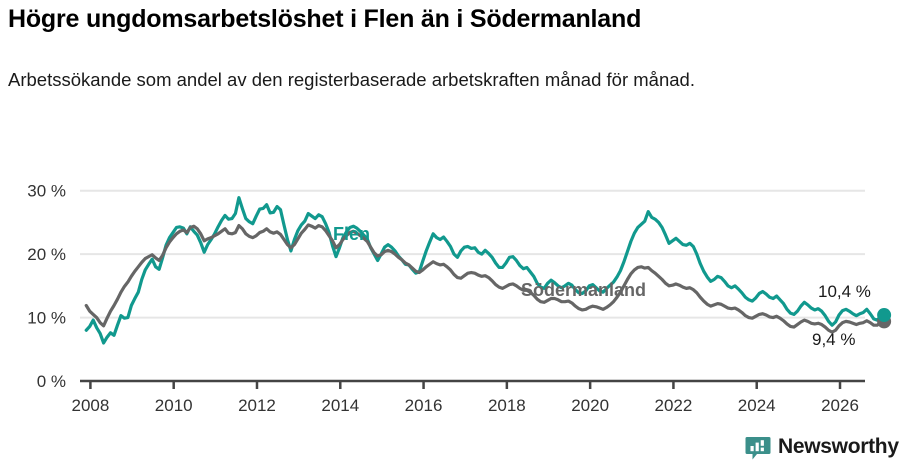 The image size is (900, 474). Describe the element at coordinates (758, 447) in the screenshot. I see `bar-chart-bubble-icon` at that location.